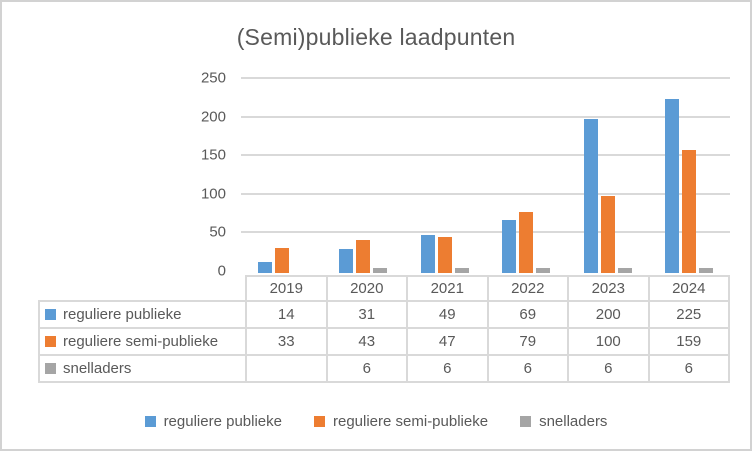 The image size is (752, 451). What do you see at coordinates (688, 368) in the screenshot?
I see `table-value-snelladers-2024: 6` at bounding box center [688, 368].